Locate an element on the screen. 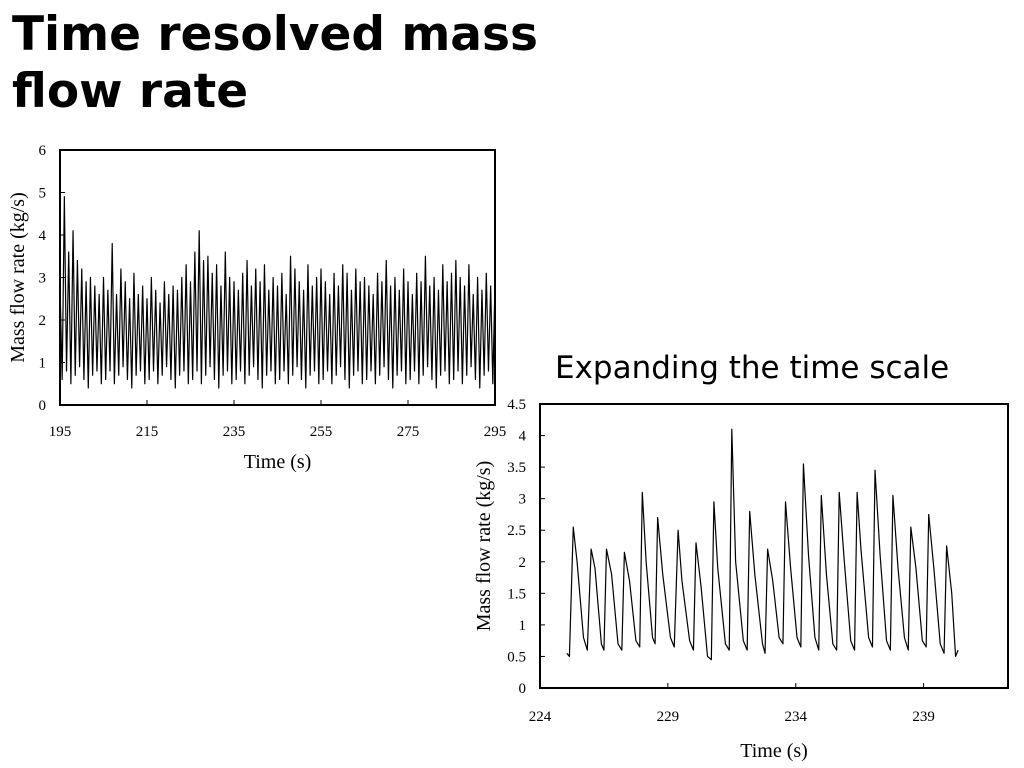 This screenshot has height=768, width=1024. x-tick-label: 229 is located at coordinates (668, 717).